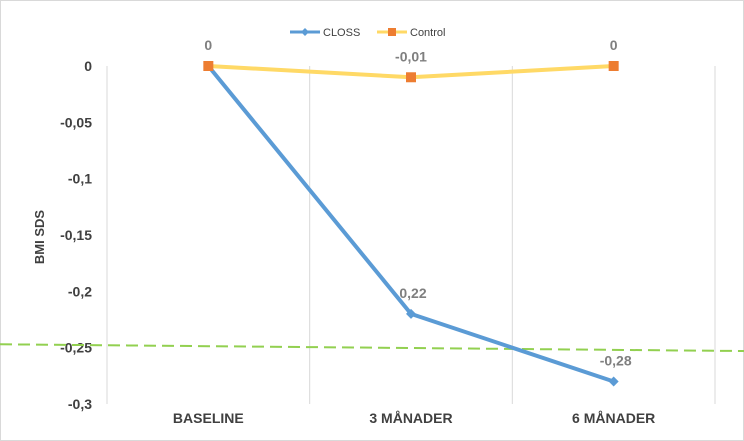 This screenshot has width=744, height=441. I want to click on legend: CLOSS Control, so click(367, 33).